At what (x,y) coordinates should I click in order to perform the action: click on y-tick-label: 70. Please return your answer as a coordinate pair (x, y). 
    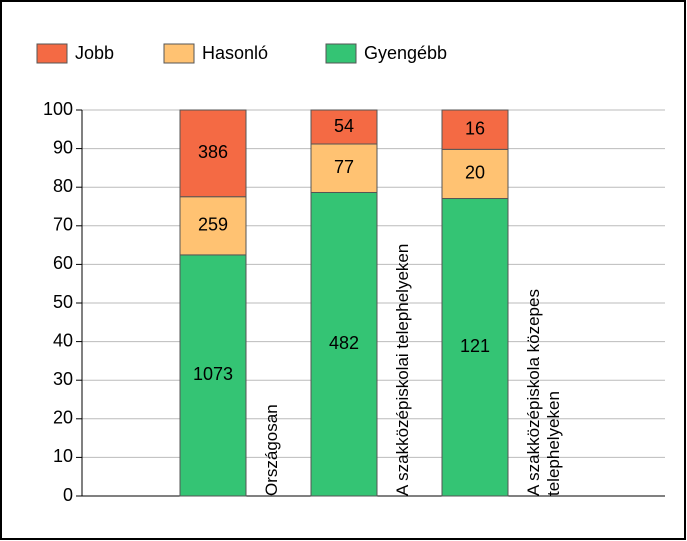
    Looking at the image, I should click on (63, 225).